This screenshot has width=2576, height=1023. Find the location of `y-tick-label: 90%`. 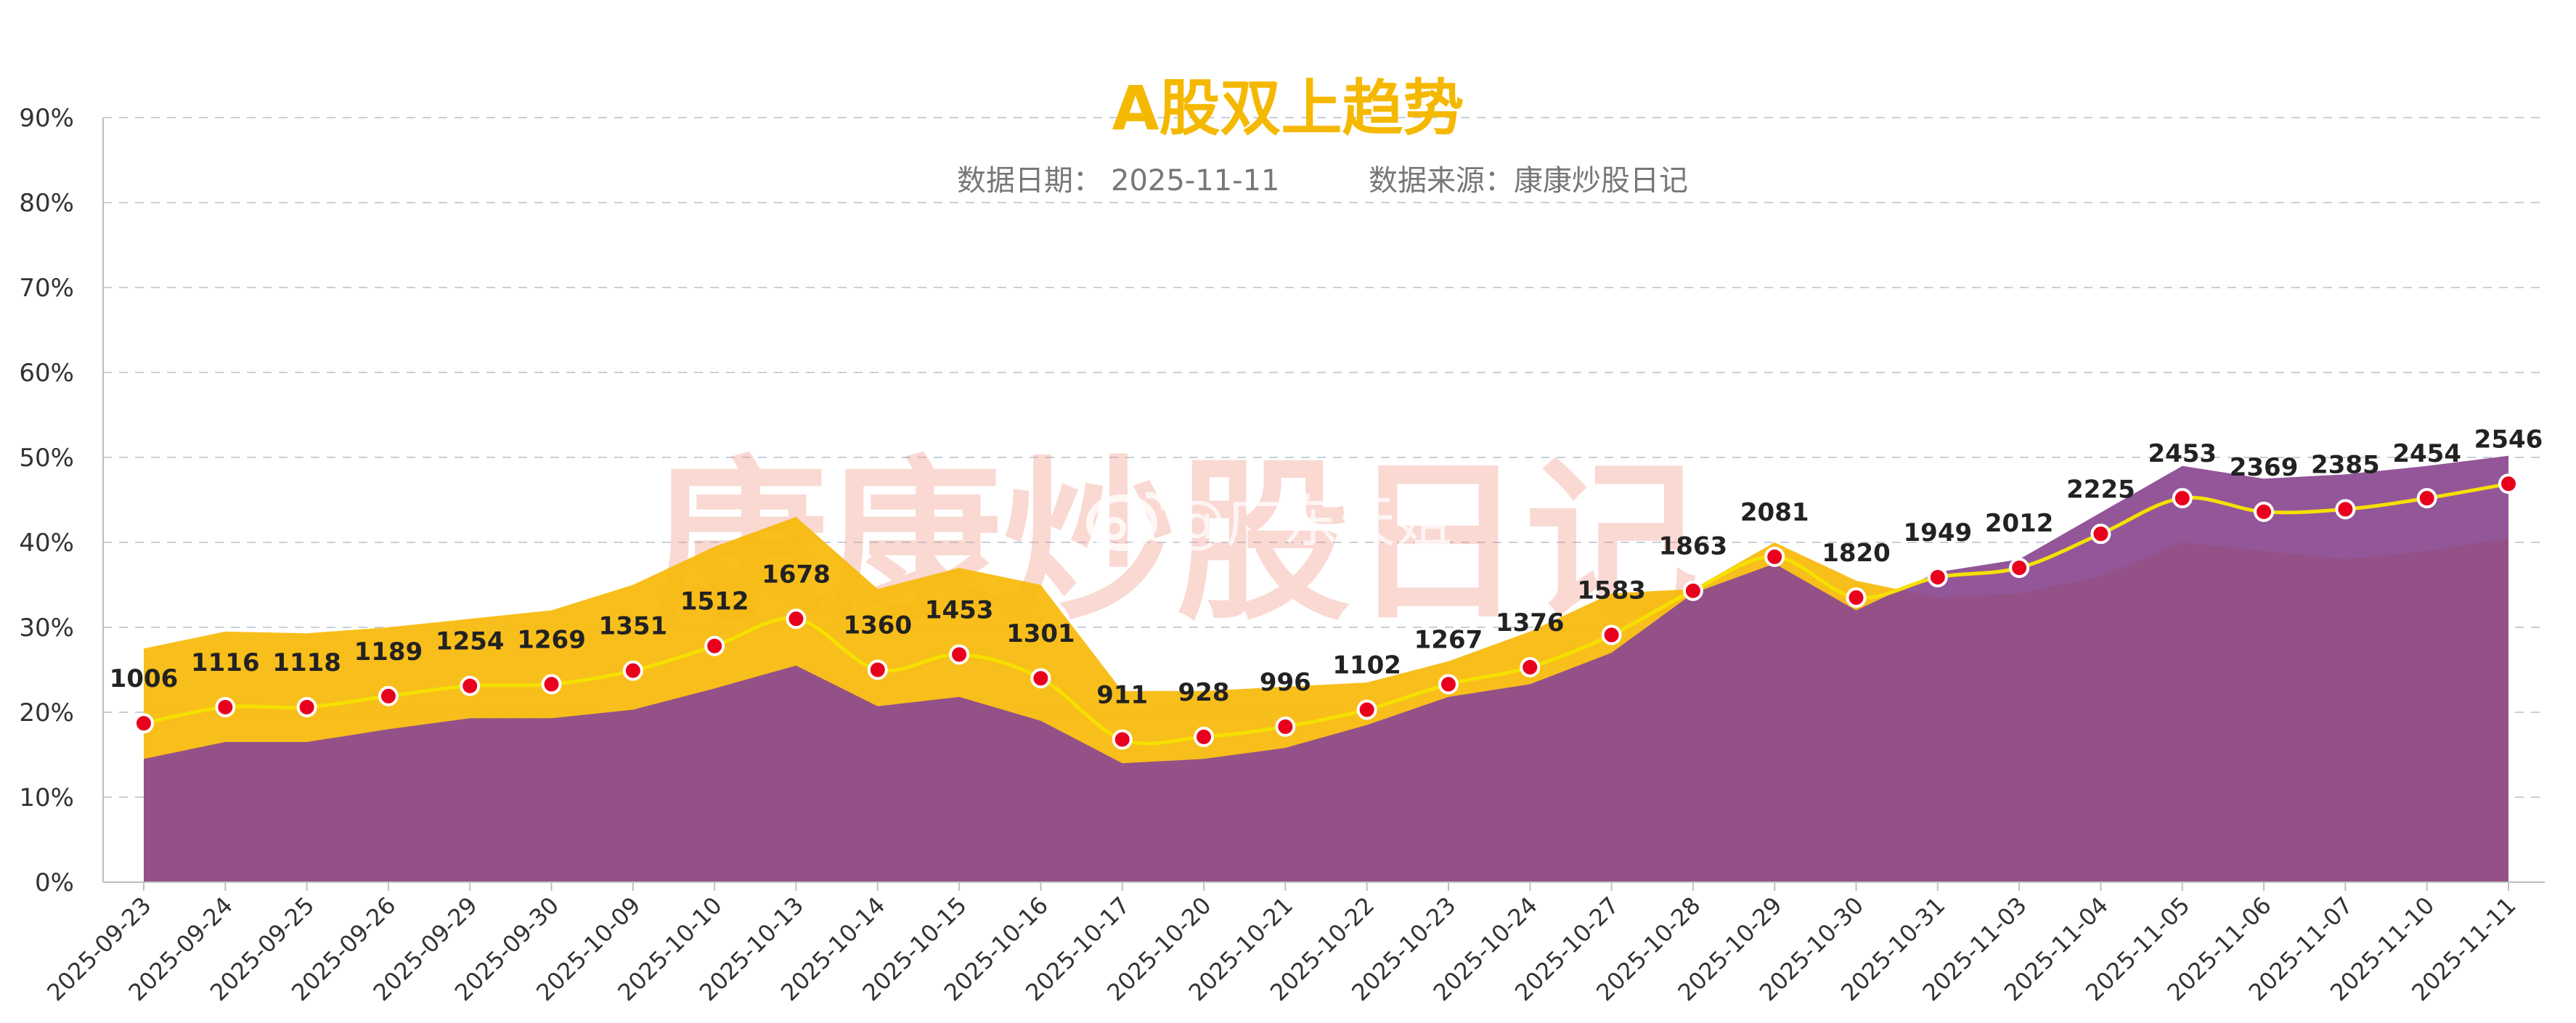

y-tick-label: 90% is located at coordinates (46, 118).